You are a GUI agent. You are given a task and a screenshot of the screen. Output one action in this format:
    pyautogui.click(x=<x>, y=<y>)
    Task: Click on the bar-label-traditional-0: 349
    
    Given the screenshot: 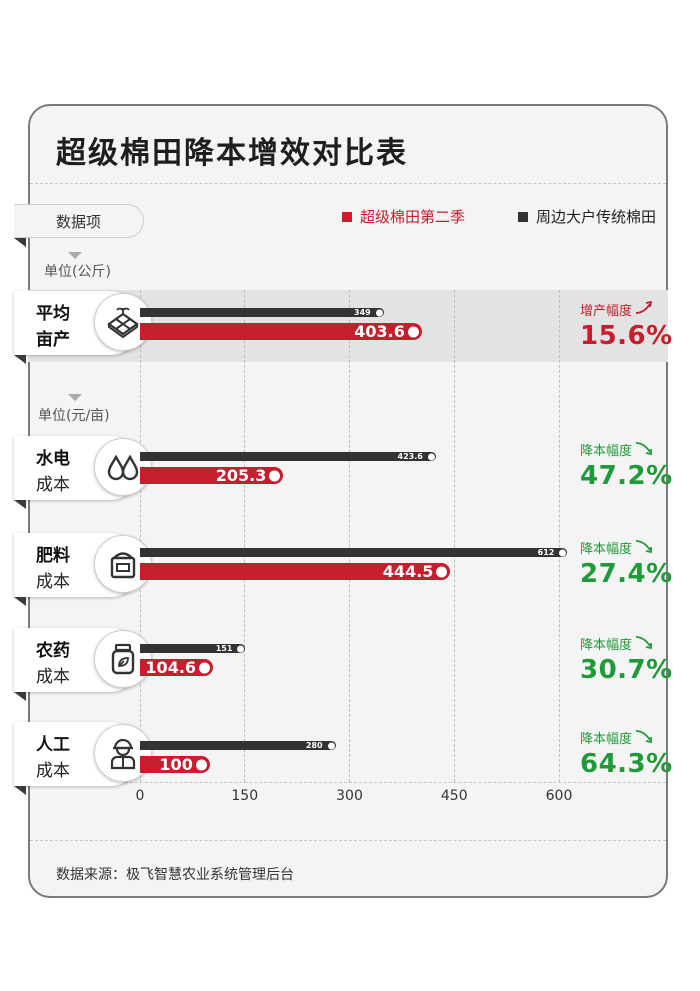 What is the action you would take?
    pyautogui.click(x=362, y=312)
    